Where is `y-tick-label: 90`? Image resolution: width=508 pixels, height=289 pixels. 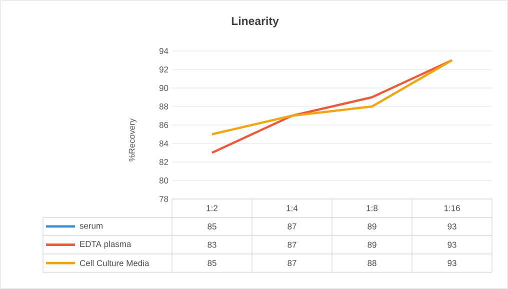
y-tick-label: 90 is located at coordinates (163, 88).